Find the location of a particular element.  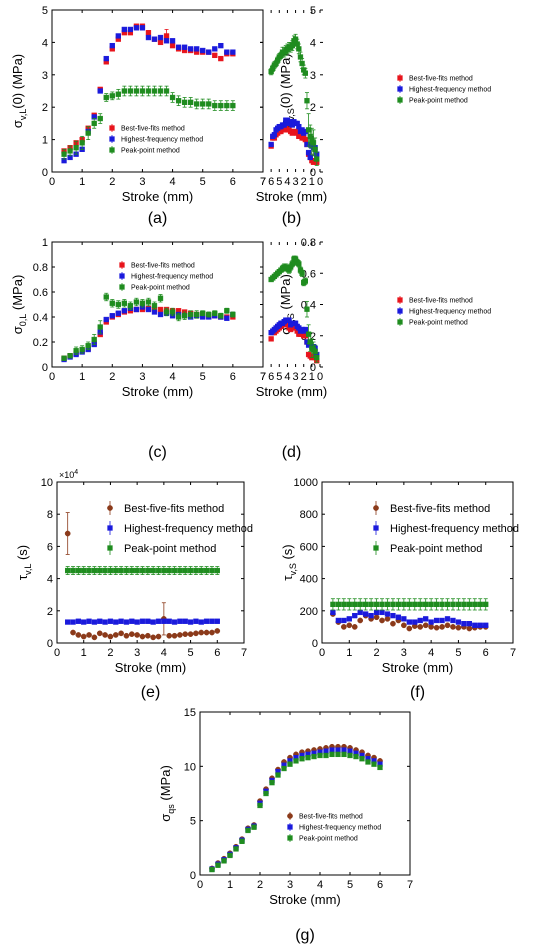

y-tick-label: 0.6 is located at coordinates (40, 293).